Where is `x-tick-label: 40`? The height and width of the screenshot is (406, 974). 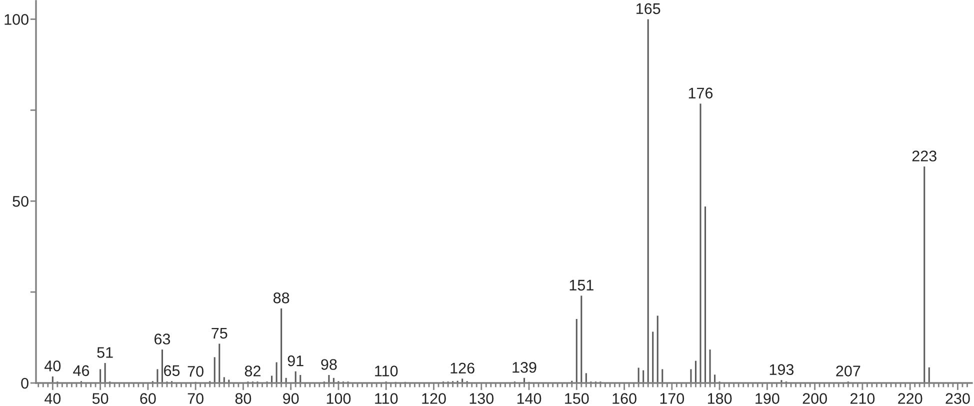
x-tick-label: 40 is located at coordinates (52, 398).